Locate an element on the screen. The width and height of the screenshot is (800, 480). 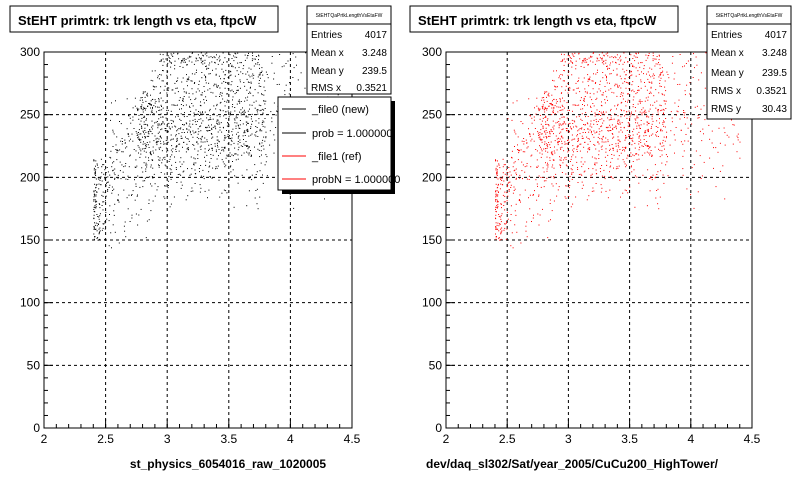
y-tick-label: 200 is located at coordinates (432, 177).